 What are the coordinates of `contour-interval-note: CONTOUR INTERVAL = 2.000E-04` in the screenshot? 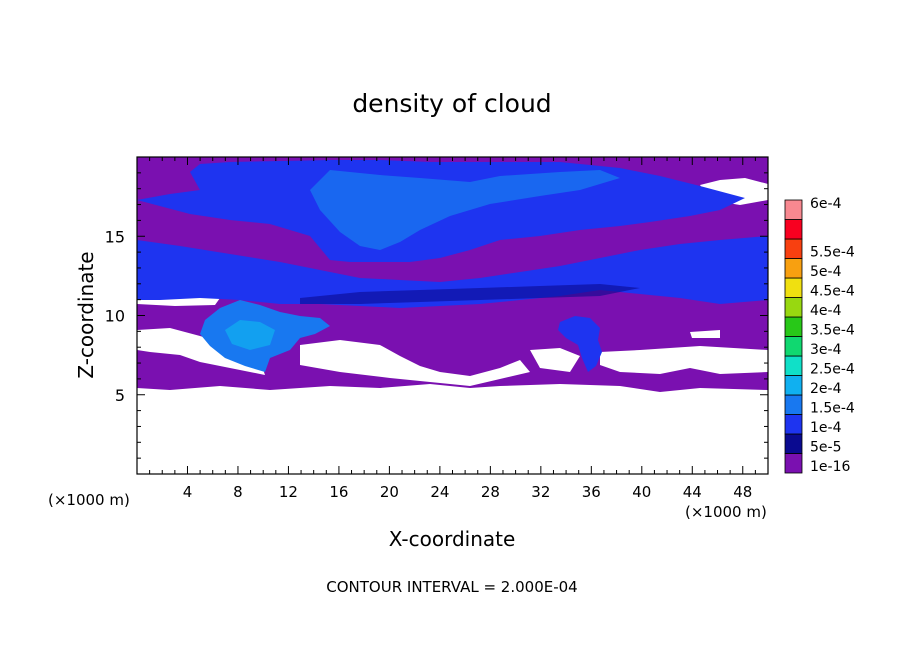 It's located at (451, 587).